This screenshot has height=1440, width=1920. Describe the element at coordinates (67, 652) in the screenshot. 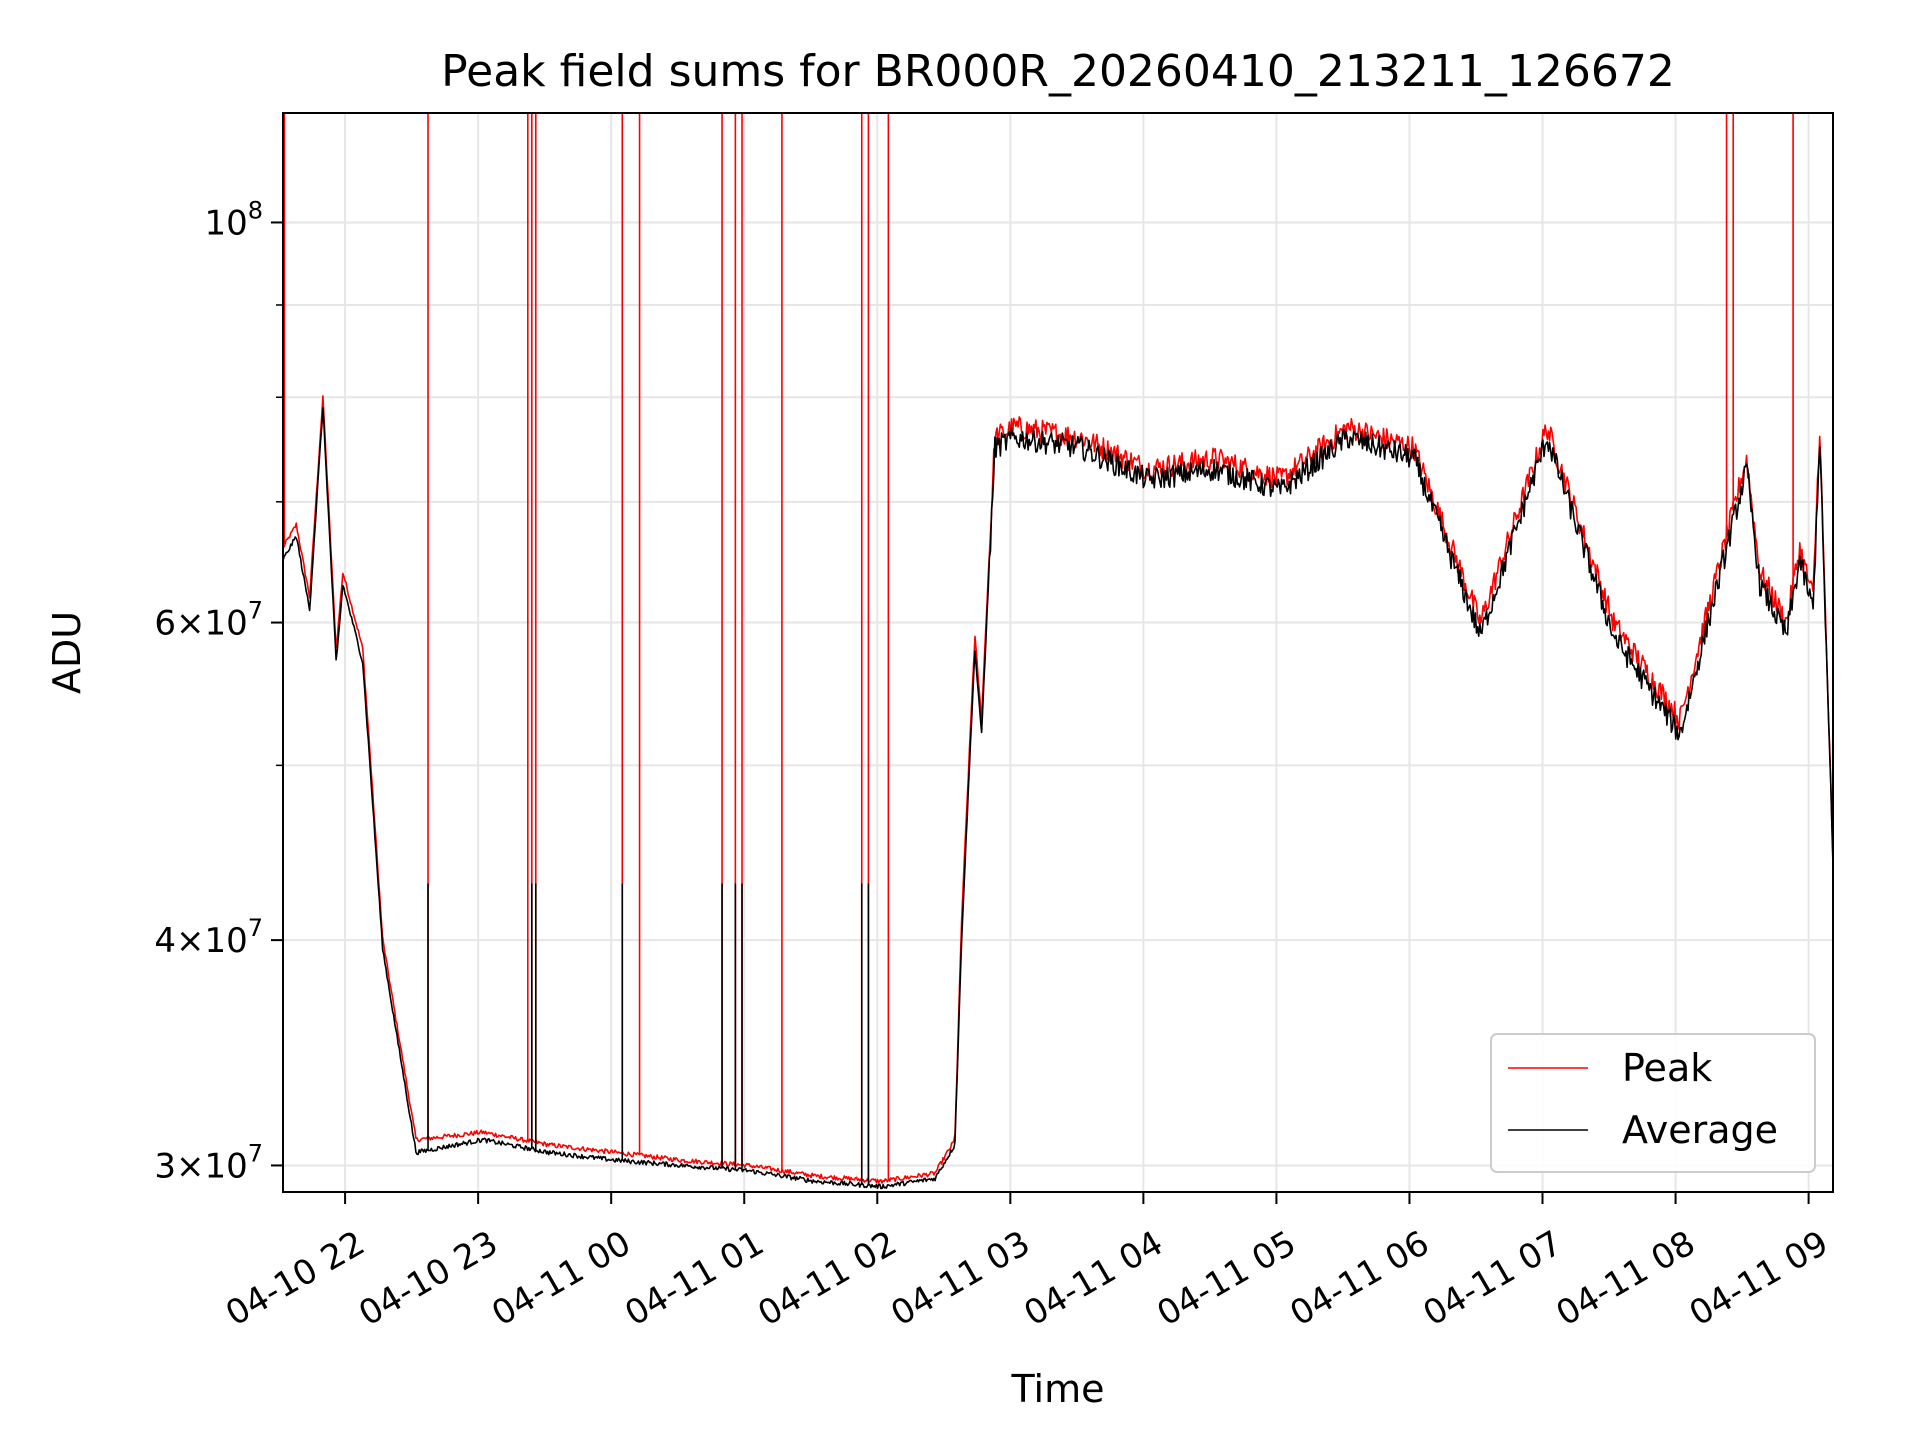

I see `y-axis-title: ADU` at that location.